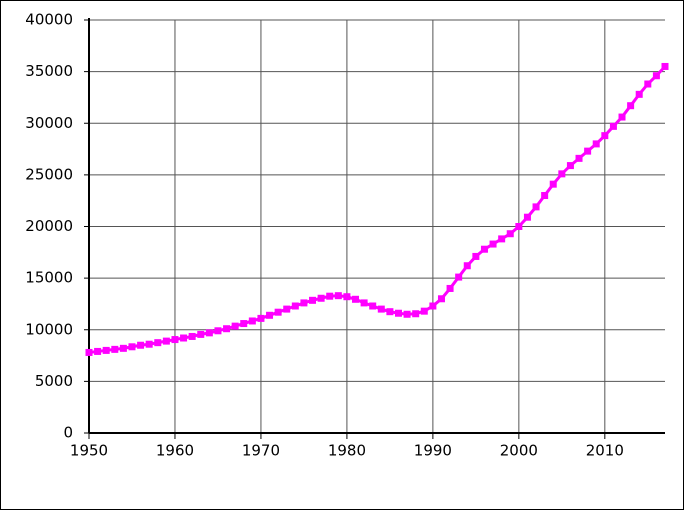 The image size is (684, 510). I want to click on x-tick-label: 2000, so click(519, 451).